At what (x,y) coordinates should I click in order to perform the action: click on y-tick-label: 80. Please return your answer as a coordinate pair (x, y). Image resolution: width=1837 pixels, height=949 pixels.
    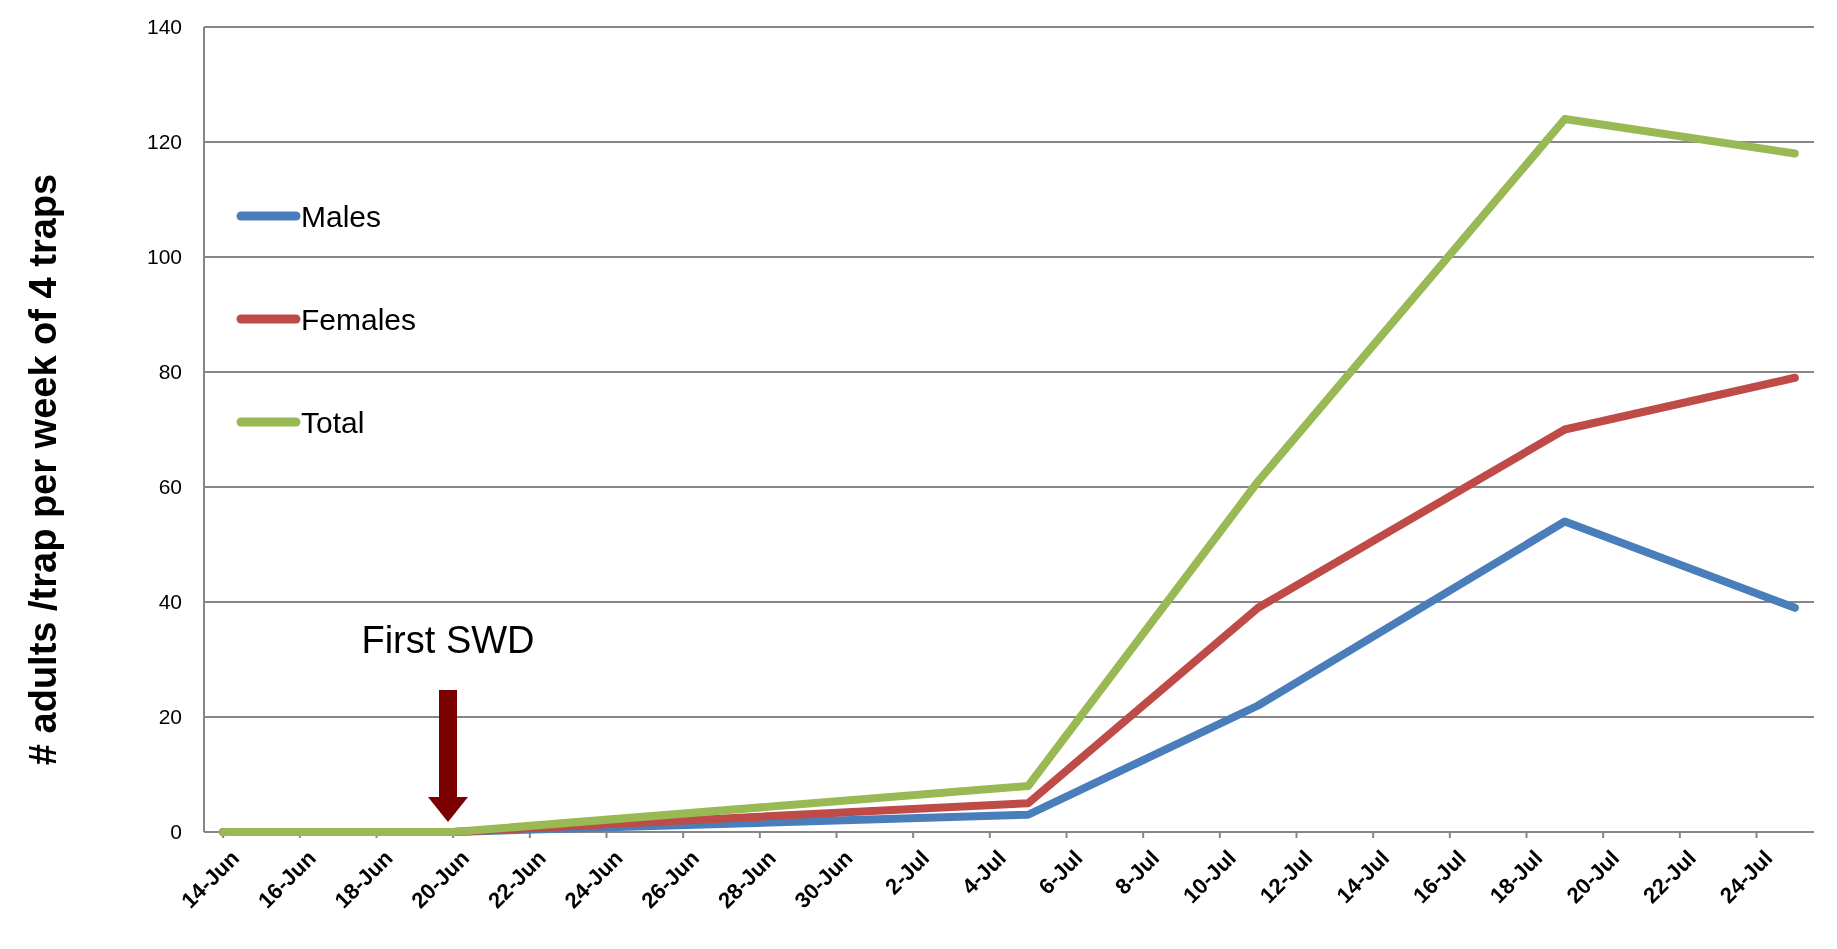
    Looking at the image, I should click on (170, 372).